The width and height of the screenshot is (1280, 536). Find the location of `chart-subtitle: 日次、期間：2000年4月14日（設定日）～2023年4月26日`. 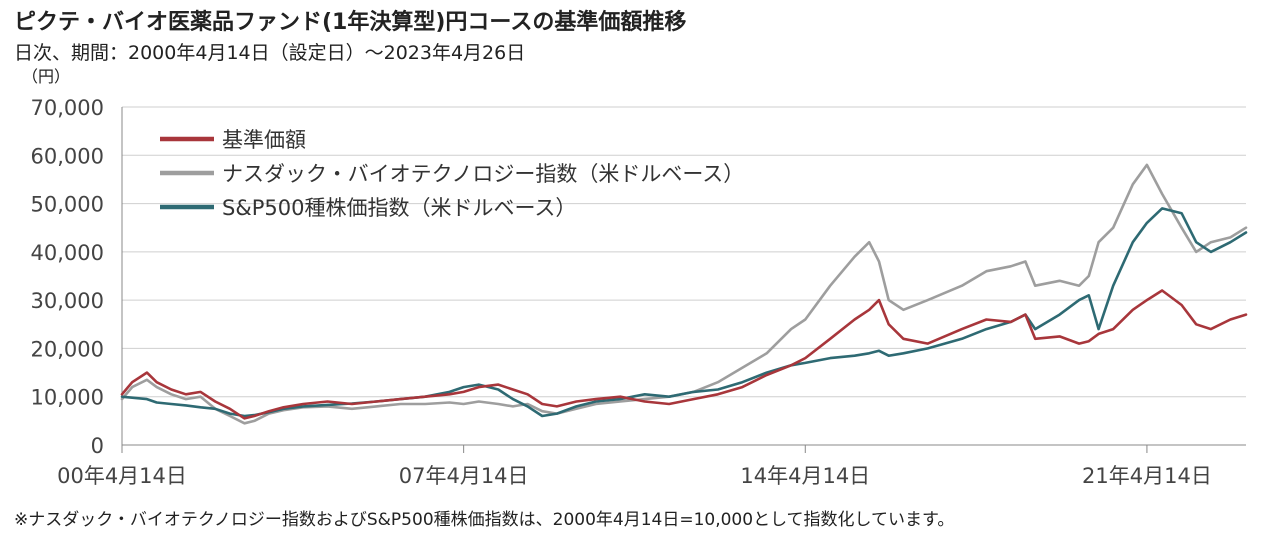

chart-subtitle: 日次、期間：2000年4月14日（設定日）～2023年4月26日 is located at coordinates (270, 53).